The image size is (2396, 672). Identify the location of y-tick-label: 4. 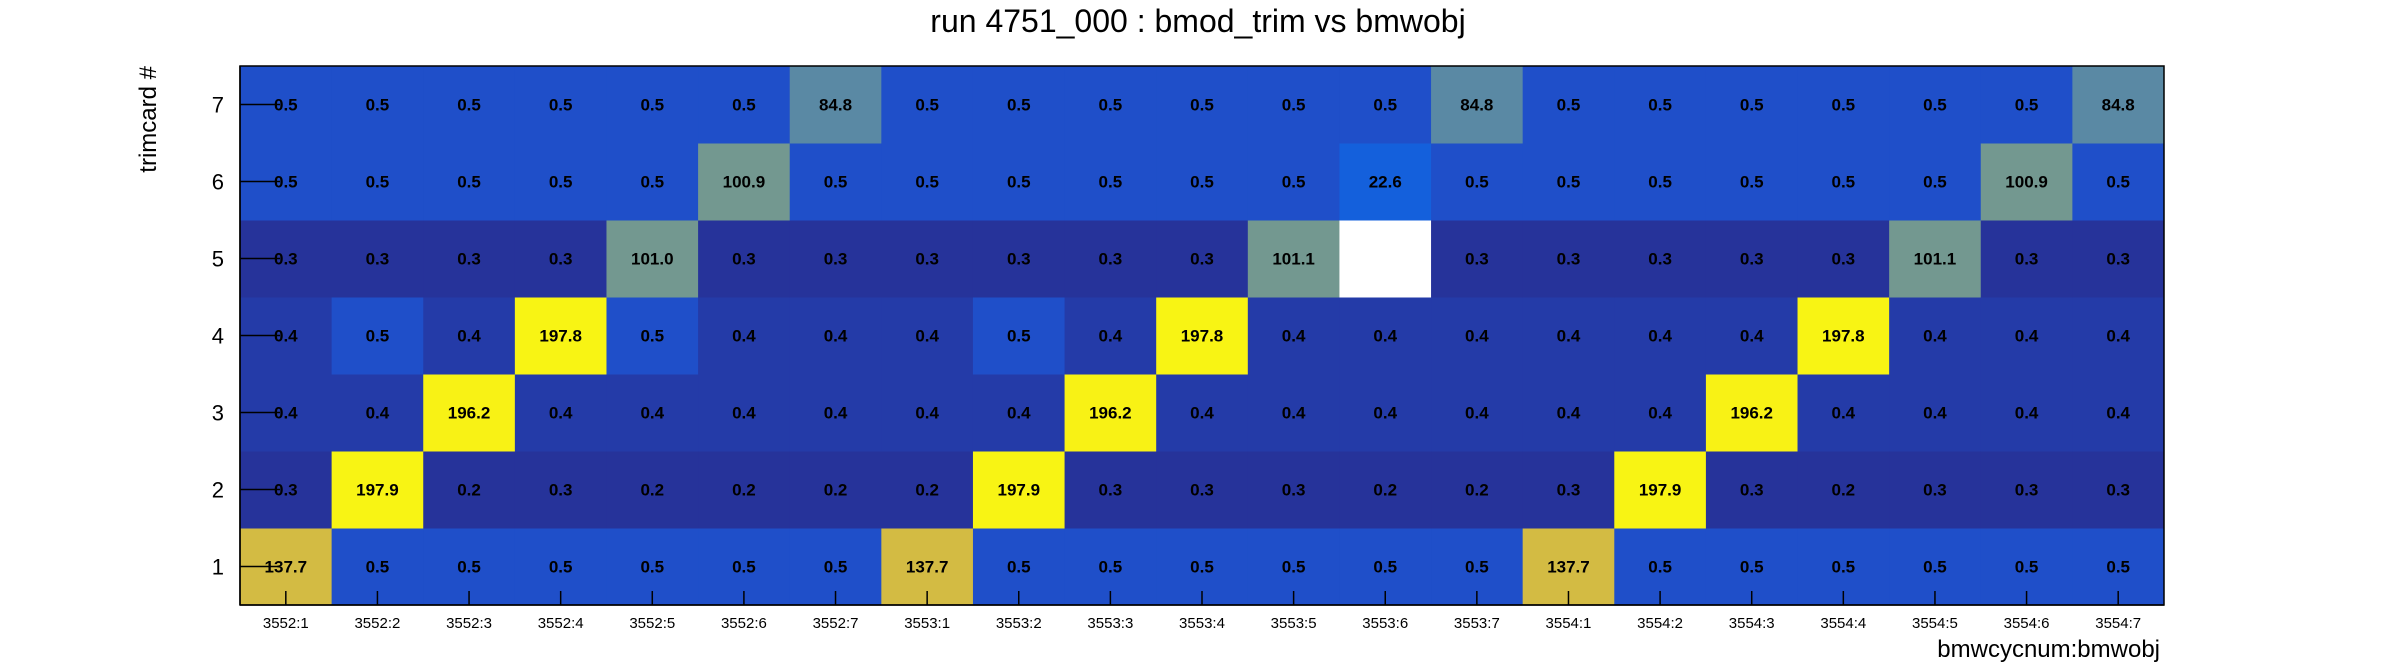
(218, 336).